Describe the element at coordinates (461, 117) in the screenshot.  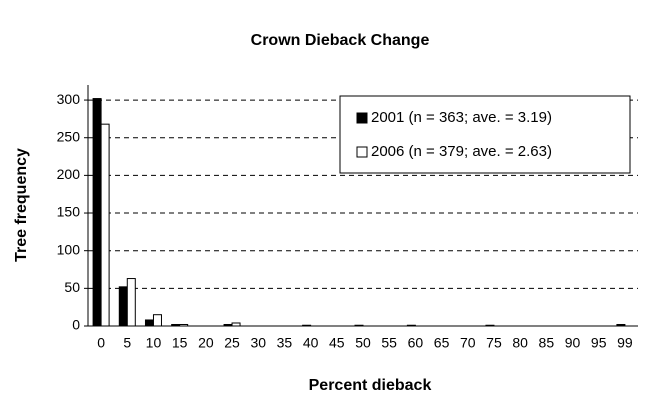
I see `legend-label: 2001 (n = 363; ave. = 3.19)` at that location.